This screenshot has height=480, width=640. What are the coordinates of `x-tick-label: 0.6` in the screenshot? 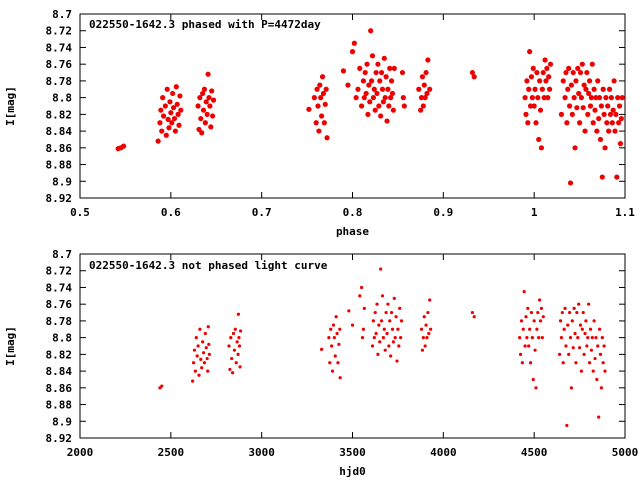 It's located at (171, 212).